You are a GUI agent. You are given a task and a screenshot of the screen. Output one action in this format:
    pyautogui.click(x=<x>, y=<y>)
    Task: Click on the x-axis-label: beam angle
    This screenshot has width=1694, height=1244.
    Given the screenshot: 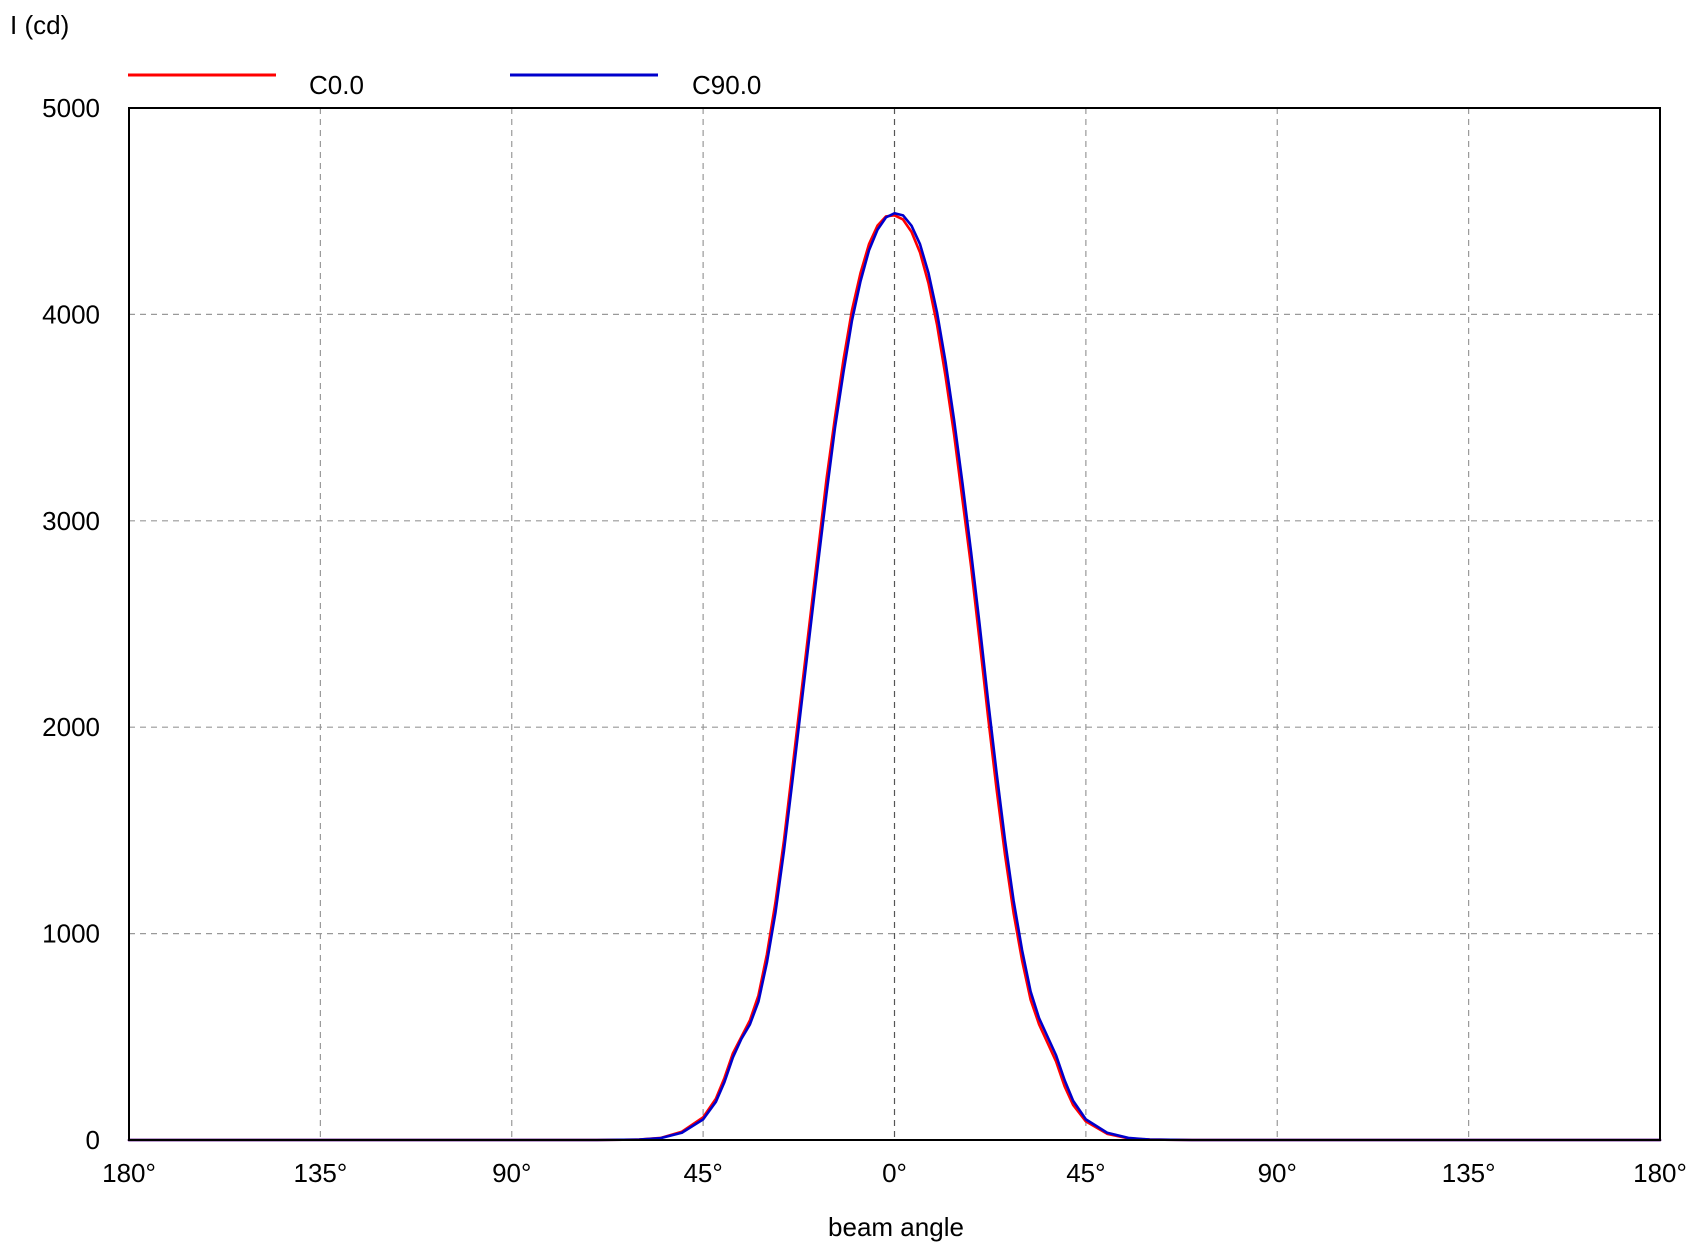 What is the action you would take?
    pyautogui.click(x=896, y=1227)
    